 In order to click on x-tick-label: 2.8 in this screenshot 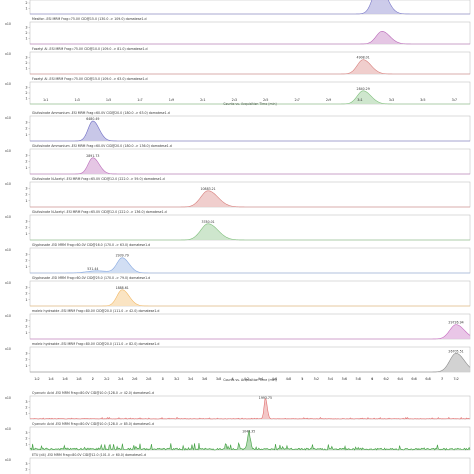, I will do `click(148, 379)`.